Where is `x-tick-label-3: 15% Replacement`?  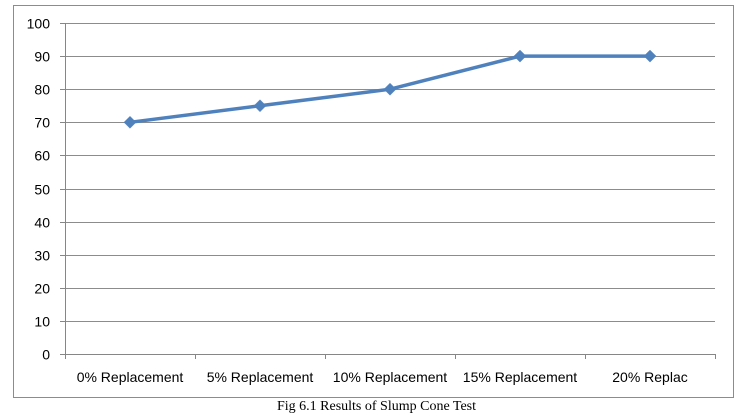
x-tick-label-3: 15% Replacement is located at coordinates (520, 377).